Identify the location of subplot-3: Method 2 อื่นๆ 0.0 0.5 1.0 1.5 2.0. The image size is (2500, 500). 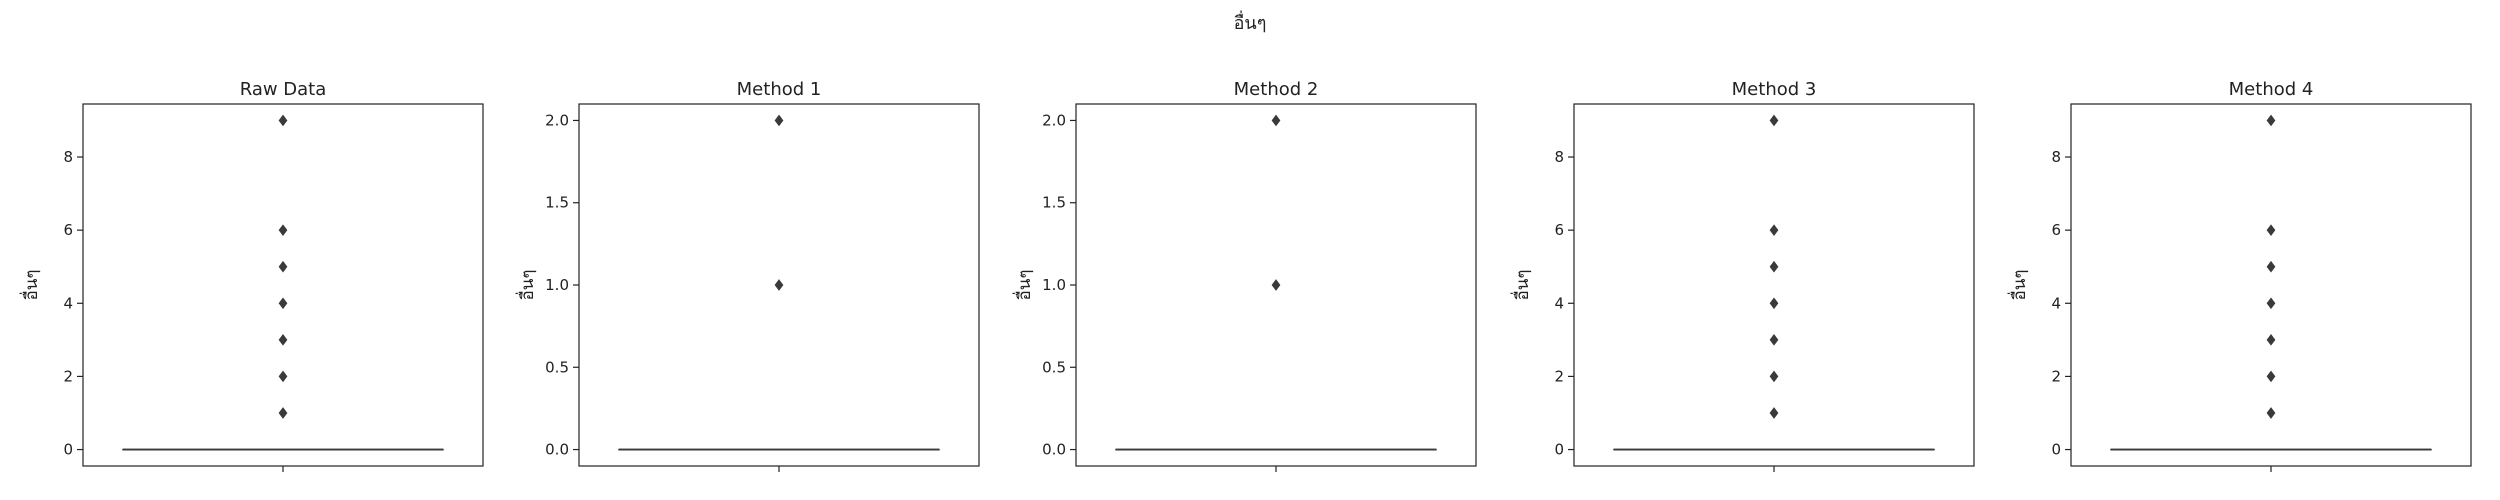
(1244, 275).